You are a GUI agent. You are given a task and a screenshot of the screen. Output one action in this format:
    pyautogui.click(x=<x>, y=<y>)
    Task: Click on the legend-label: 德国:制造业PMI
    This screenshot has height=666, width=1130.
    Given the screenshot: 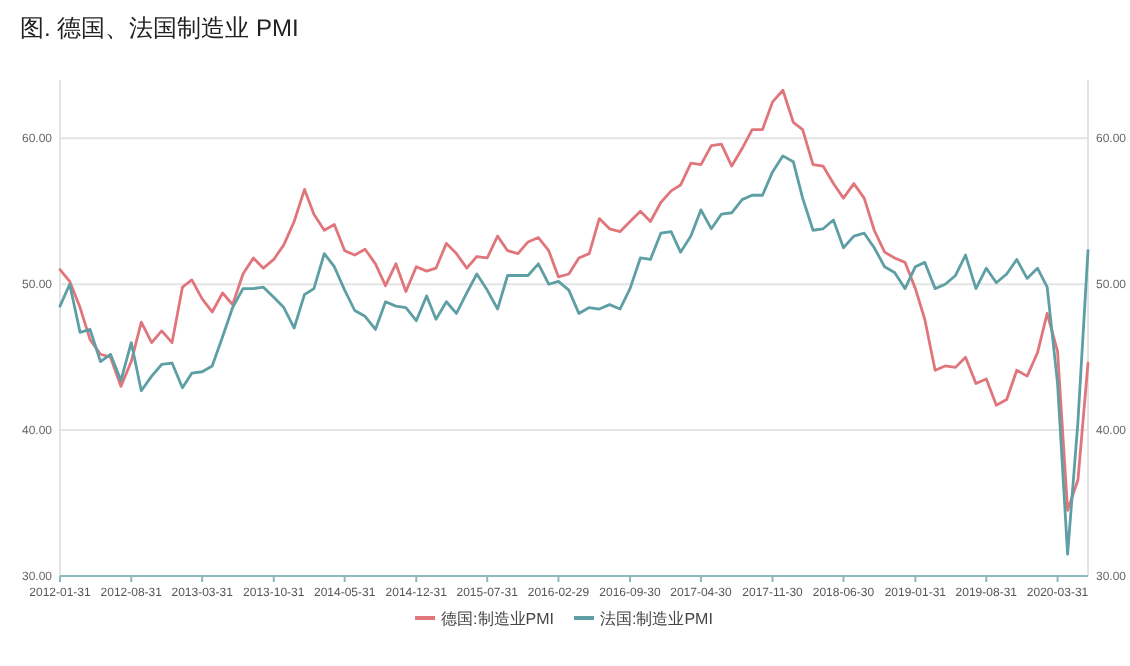 What is the action you would take?
    pyautogui.click(x=497, y=619)
    